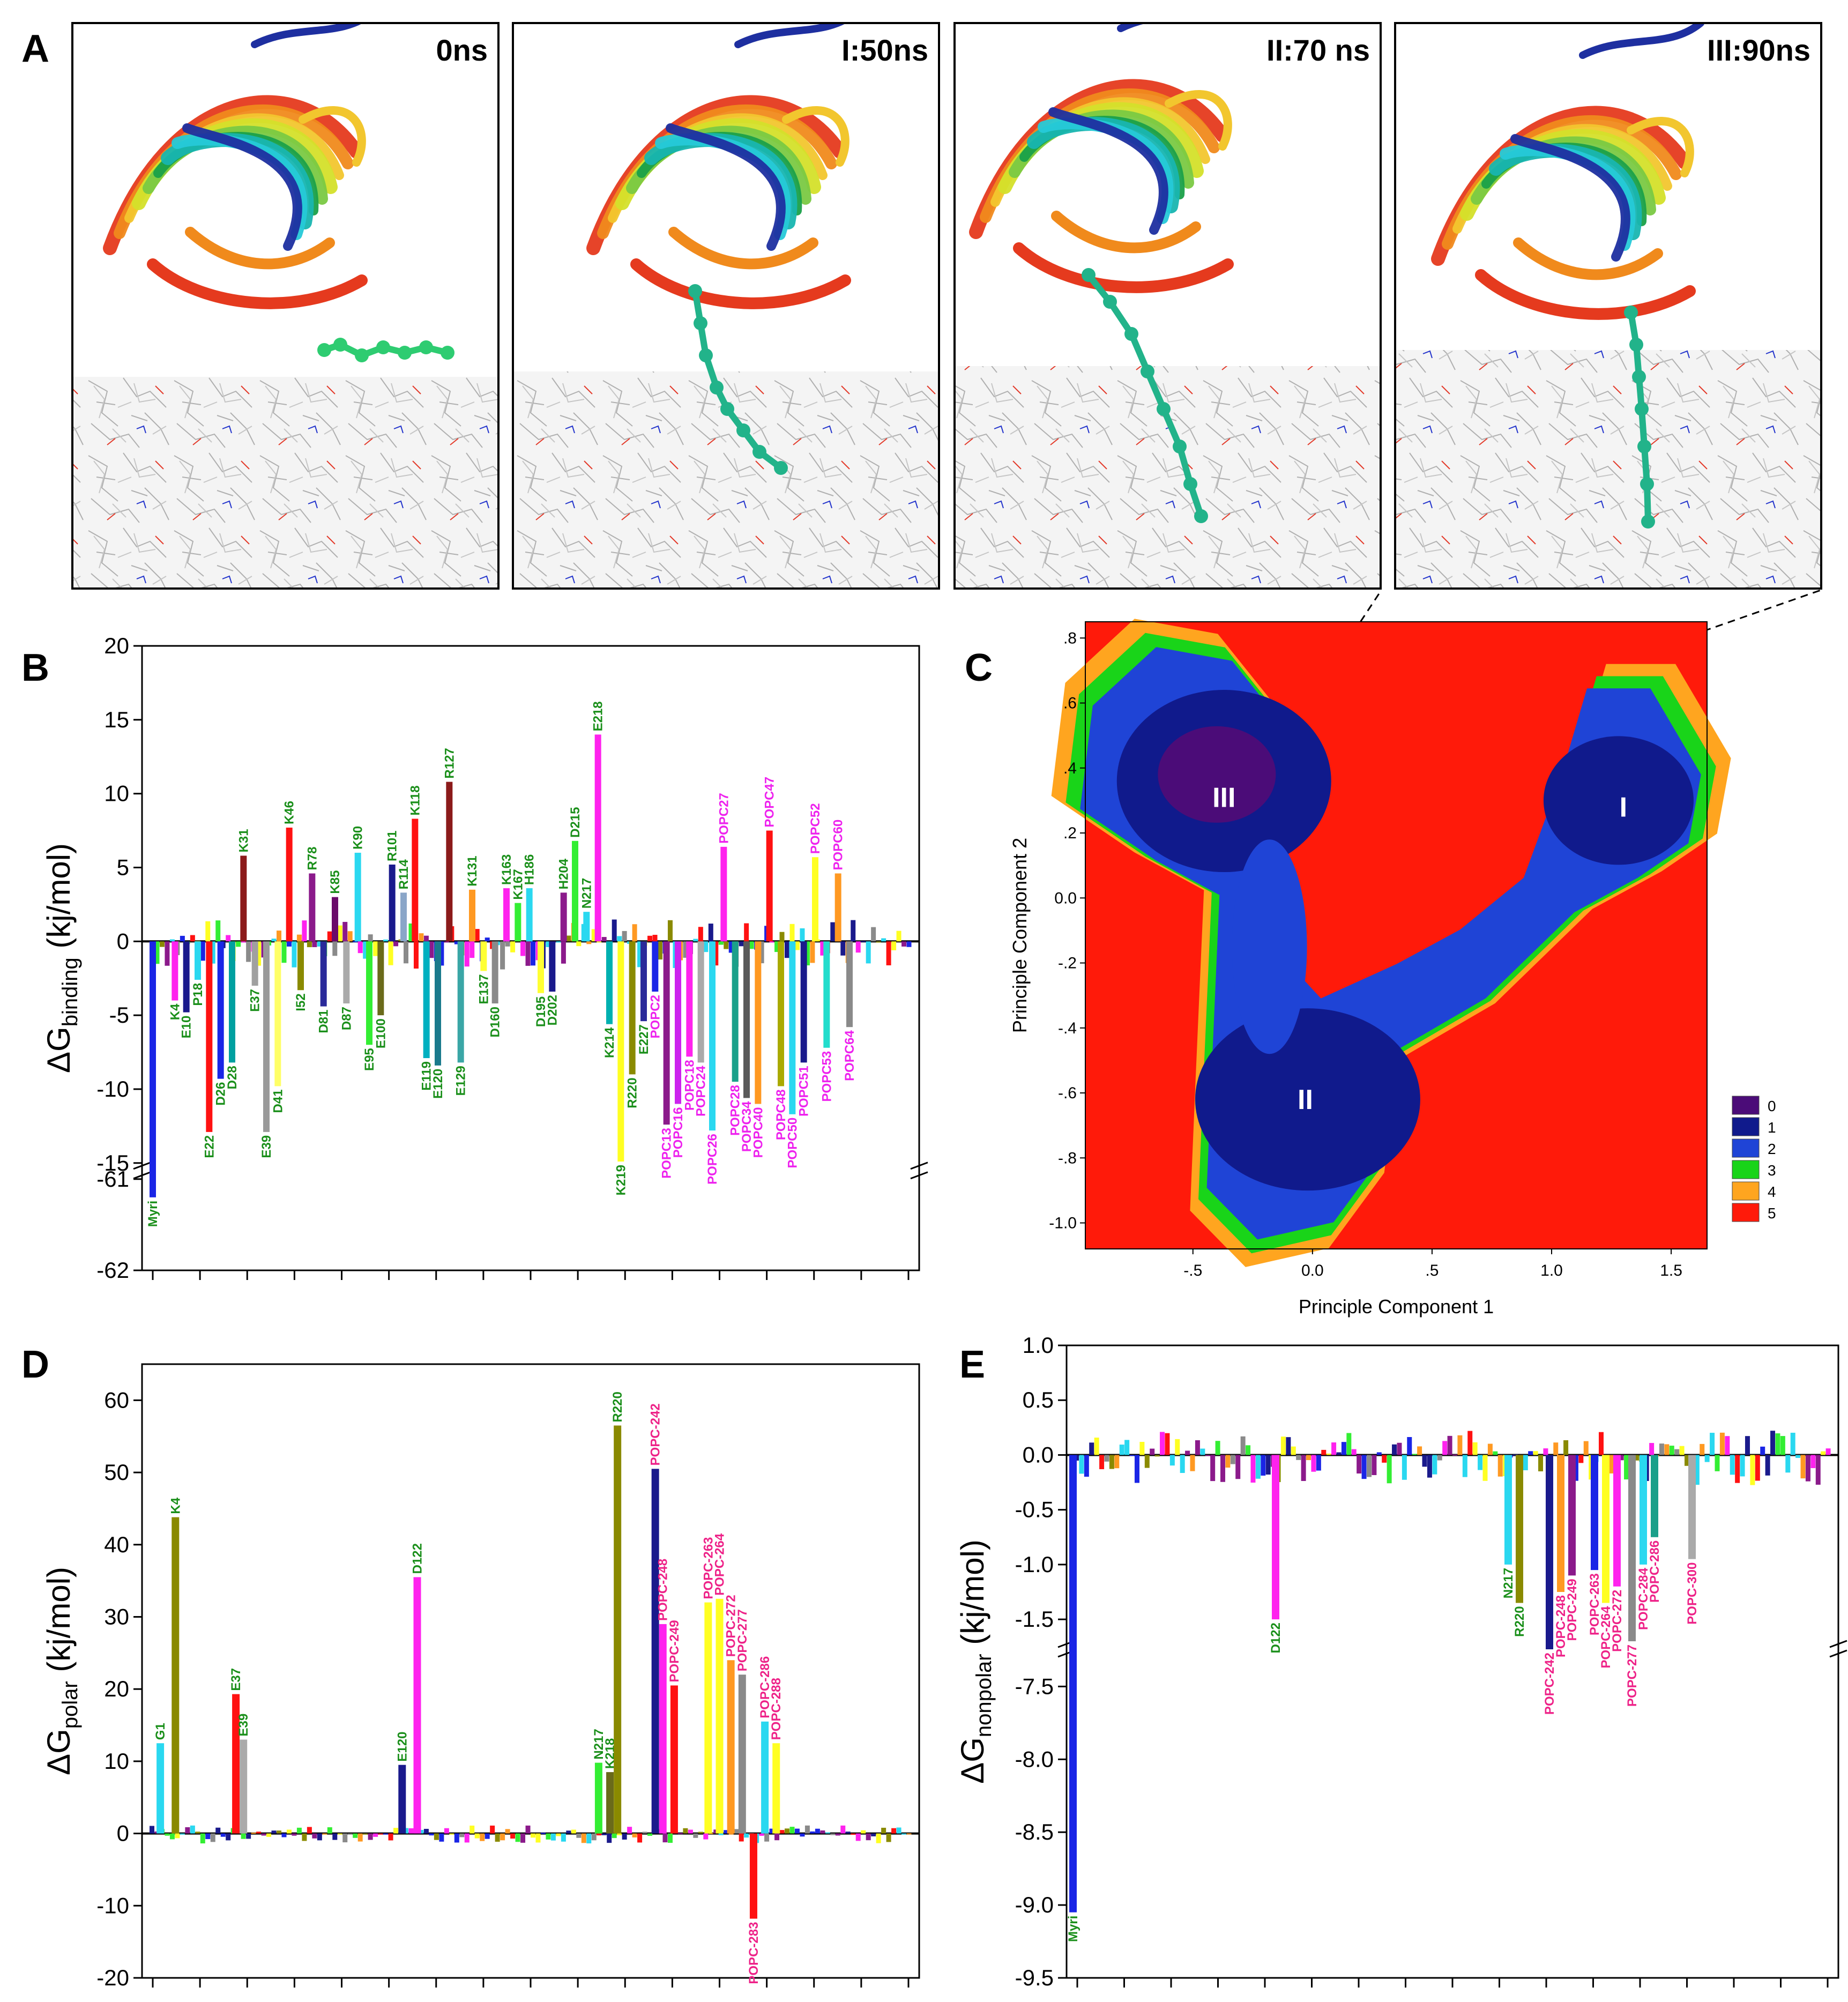 This screenshot has height=2002, width=1848. What do you see at coordinates (1070, 703) in the screenshot?
I see `y-tick-label: .6` at bounding box center [1070, 703].